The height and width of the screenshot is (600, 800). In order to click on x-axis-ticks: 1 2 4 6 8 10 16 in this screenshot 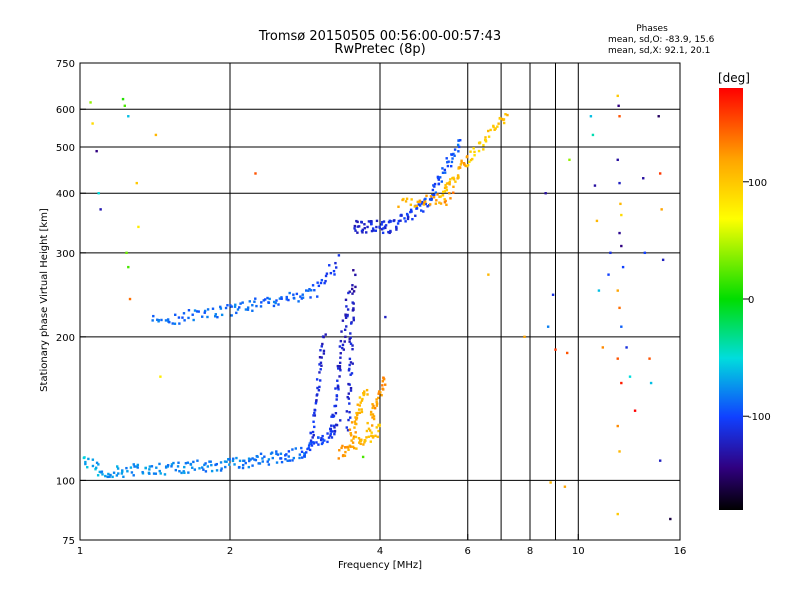, I will do `click(381, 545)`.